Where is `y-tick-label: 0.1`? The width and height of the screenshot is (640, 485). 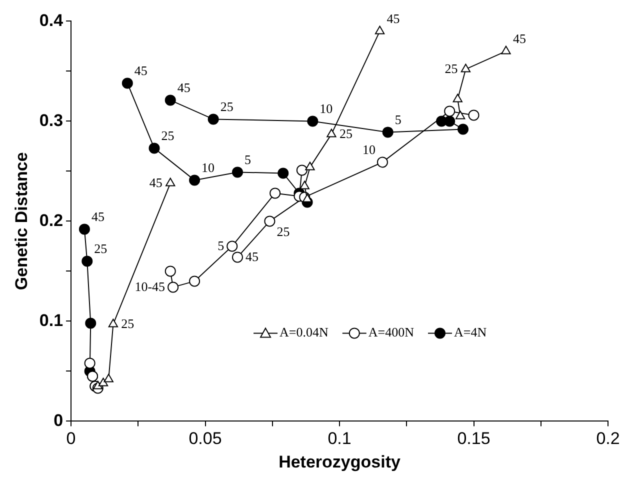
y-tick-label: 0.1 is located at coordinates (51, 320).